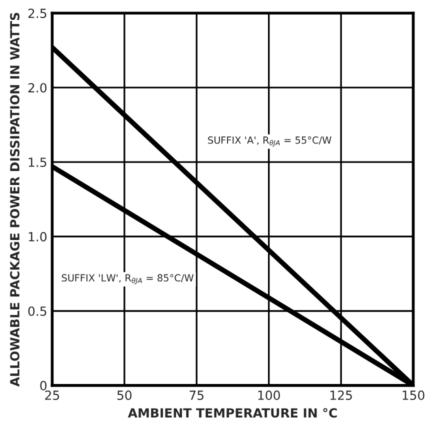 This screenshot has height=438, width=435. What do you see at coordinates (15, 199) in the screenshot?
I see `y-axis-title: ALLOWABLE PACKAGE POWER DISSIPATION IN WATTS` at bounding box center [15, 199].